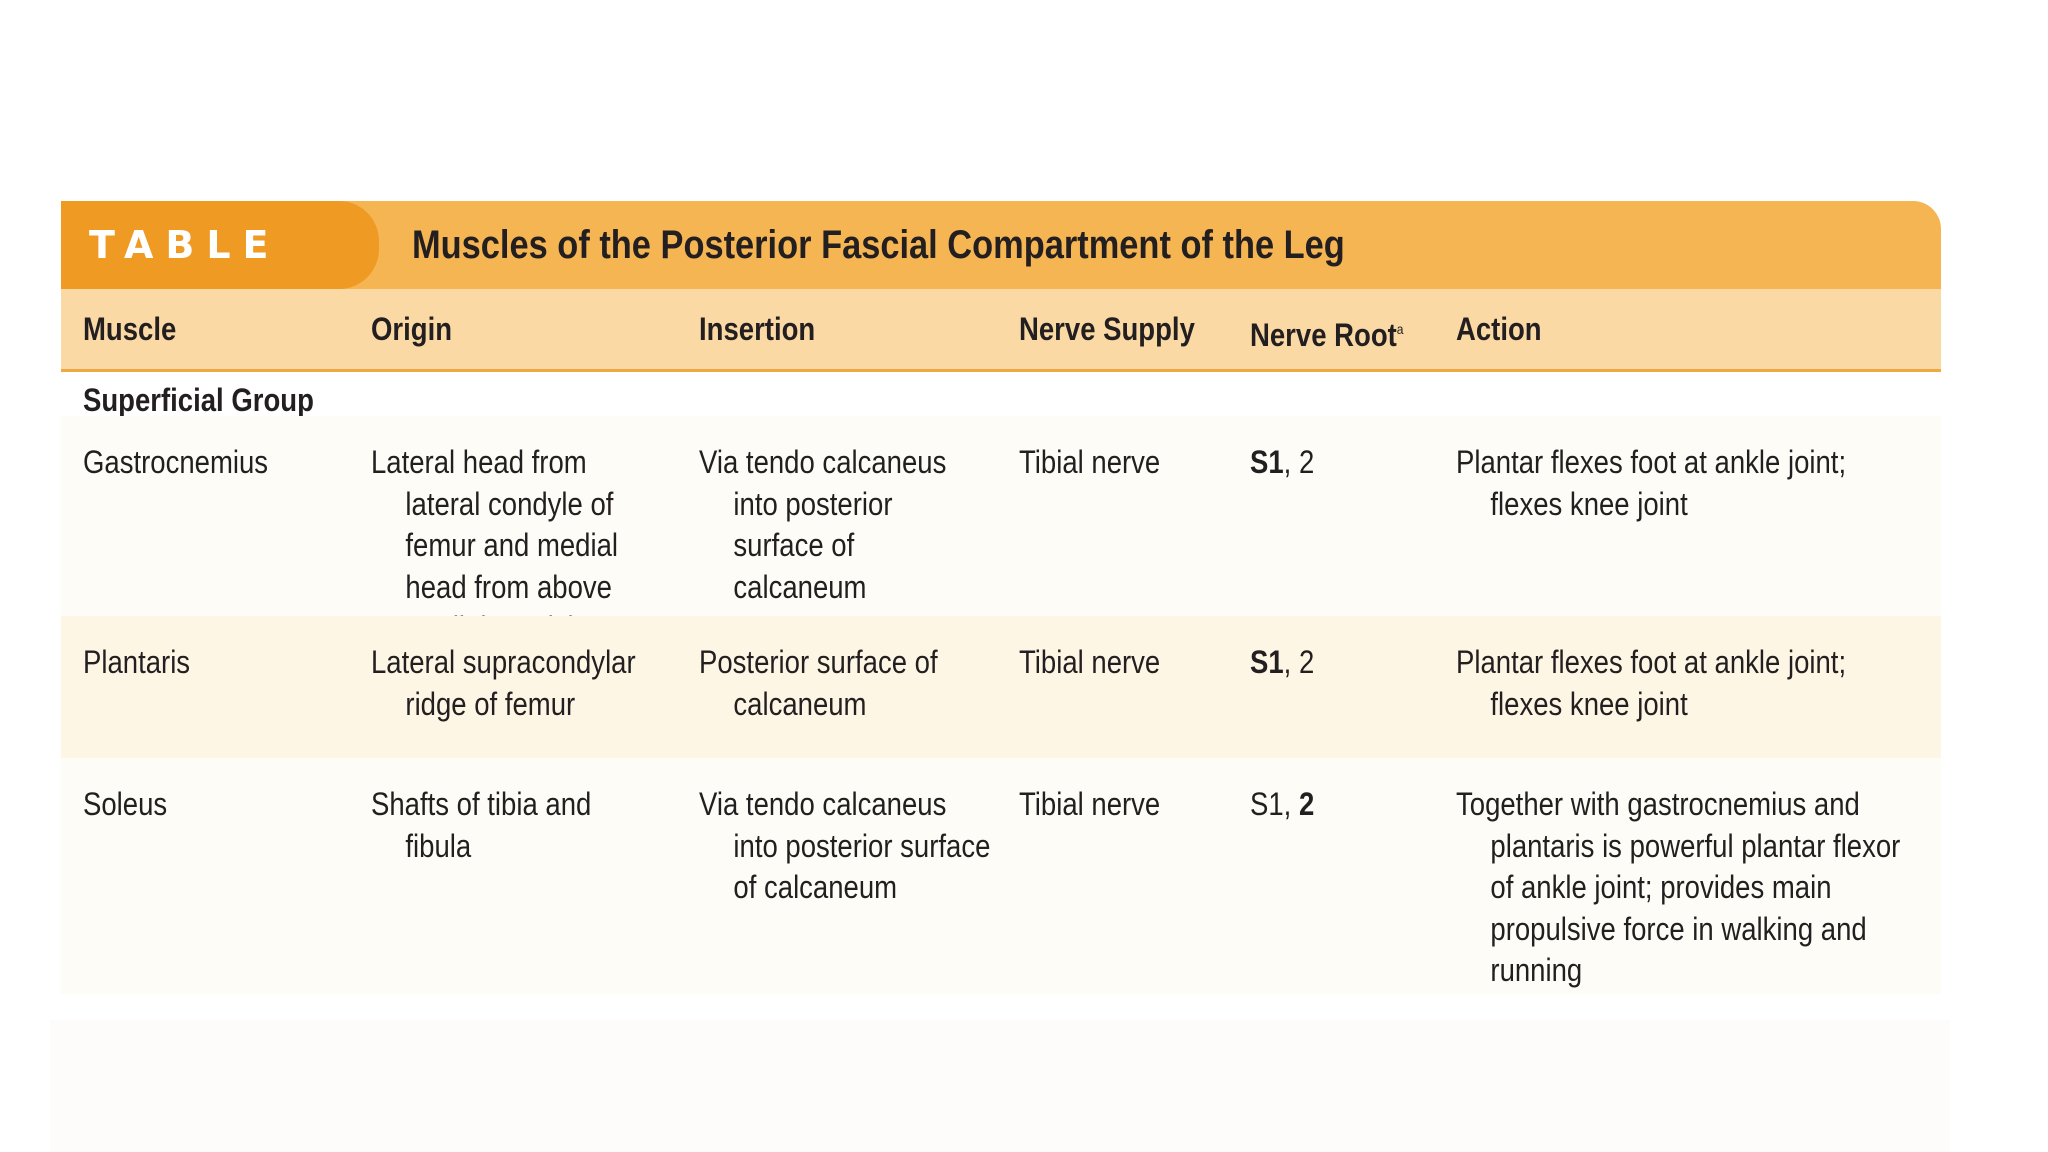 This screenshot has height=1152, width=2048. Describe the element at coordinates (757, 329) in the screenshot. I see `header-insertion: Insertion` at that location.